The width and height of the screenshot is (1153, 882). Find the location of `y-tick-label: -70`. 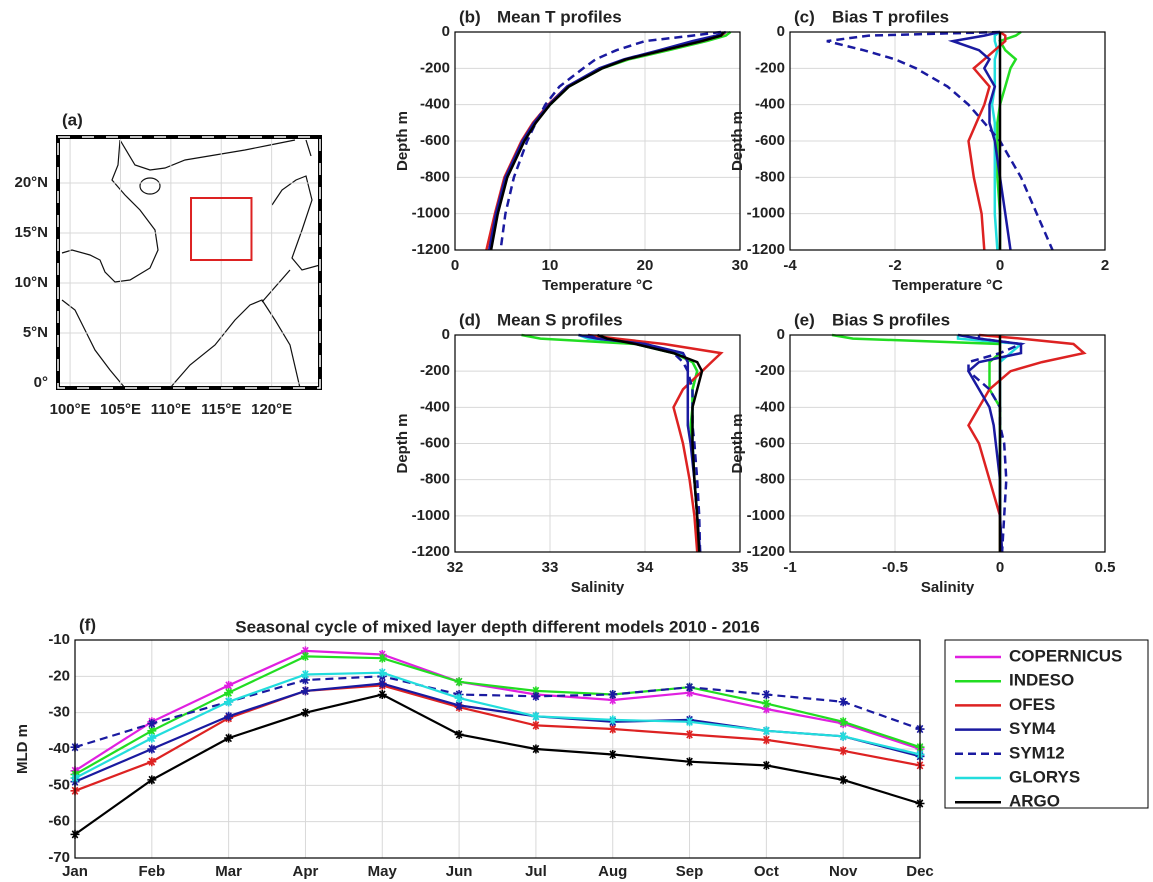

y-tick-label: -70 is located at coordinates (59, 857).